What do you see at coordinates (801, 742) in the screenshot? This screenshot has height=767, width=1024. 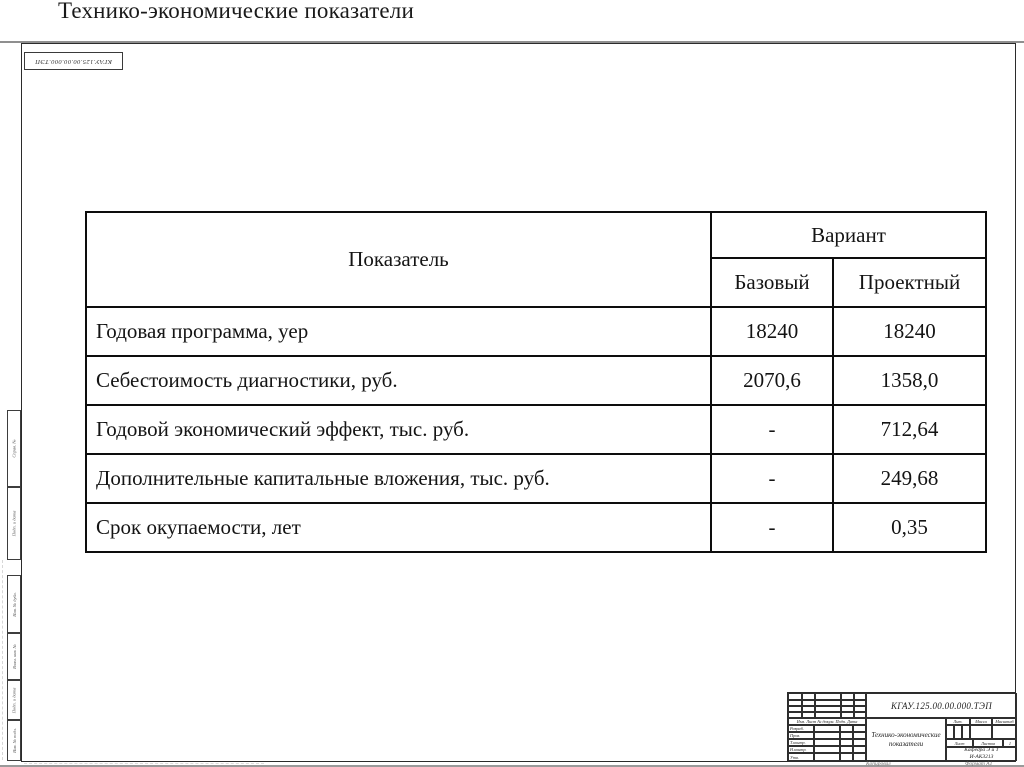 I see `stamp-row-tcontrol: Т.контр.` at bounding box center [801, 742].